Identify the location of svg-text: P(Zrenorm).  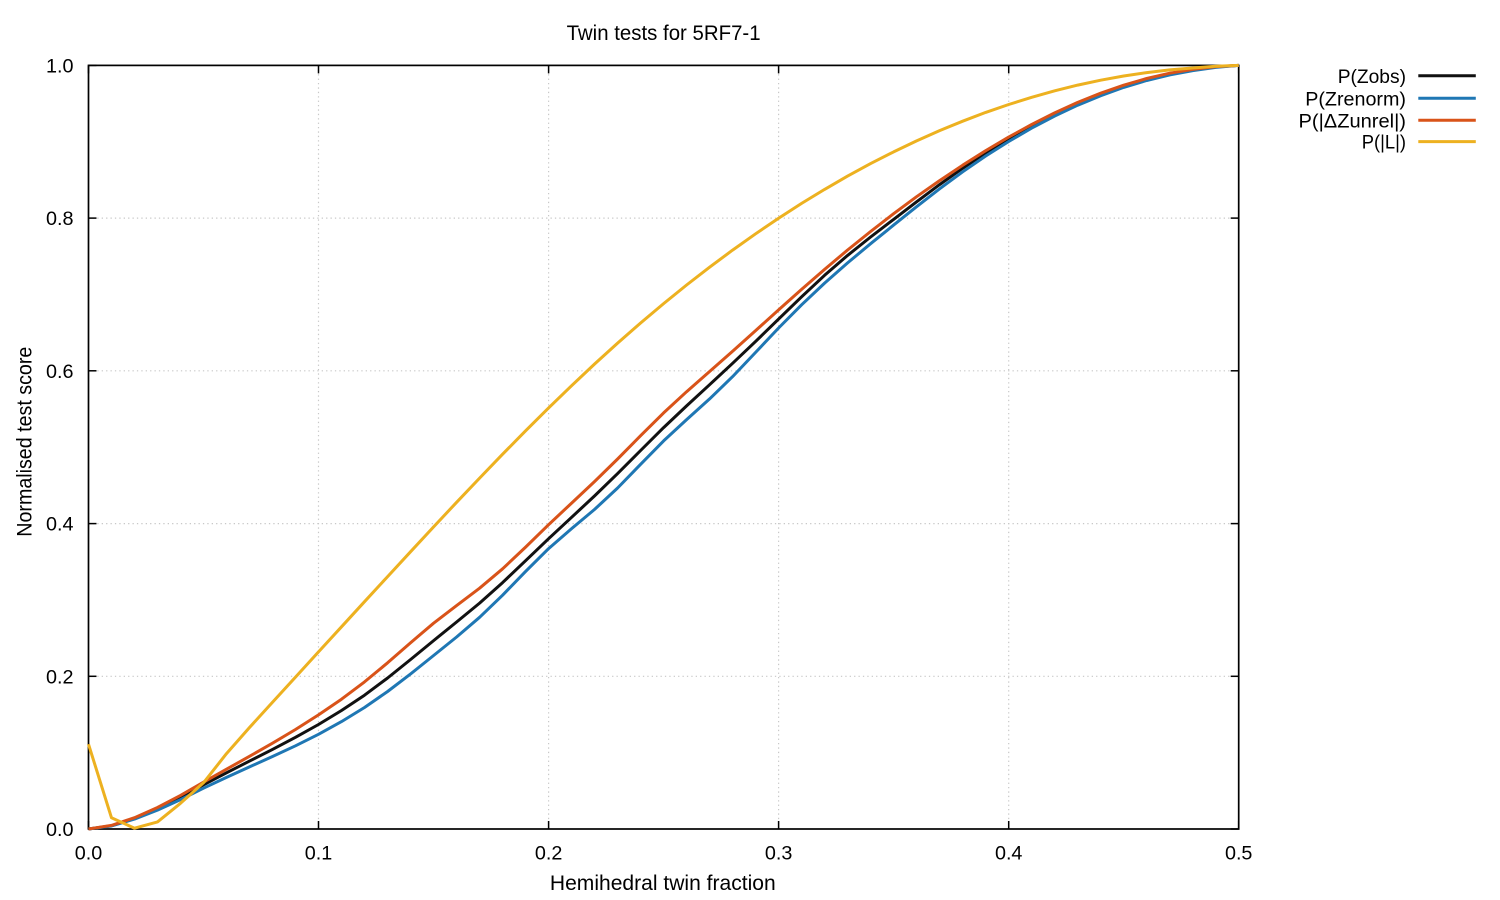
(1355, 99).